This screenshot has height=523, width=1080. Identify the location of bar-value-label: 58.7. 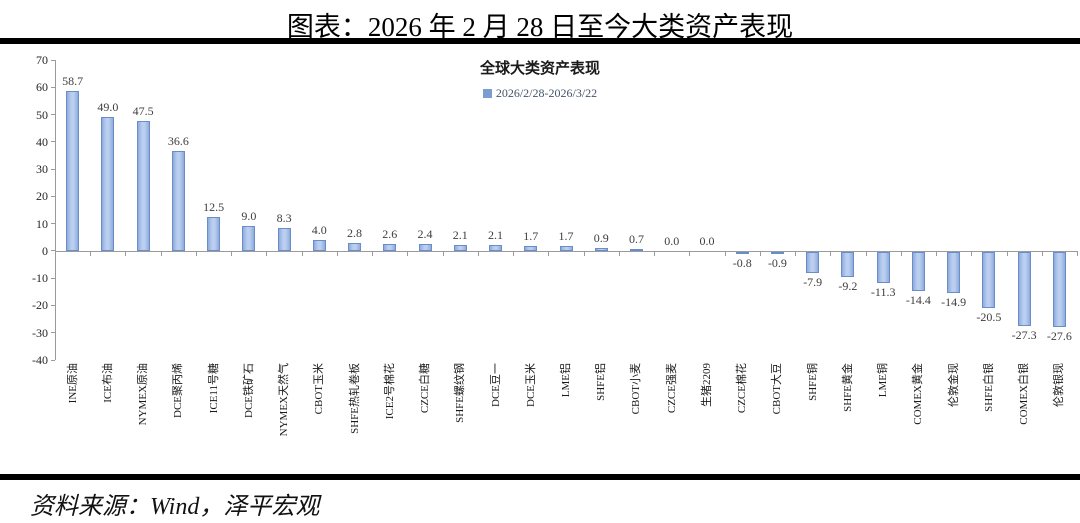
(73, 80).